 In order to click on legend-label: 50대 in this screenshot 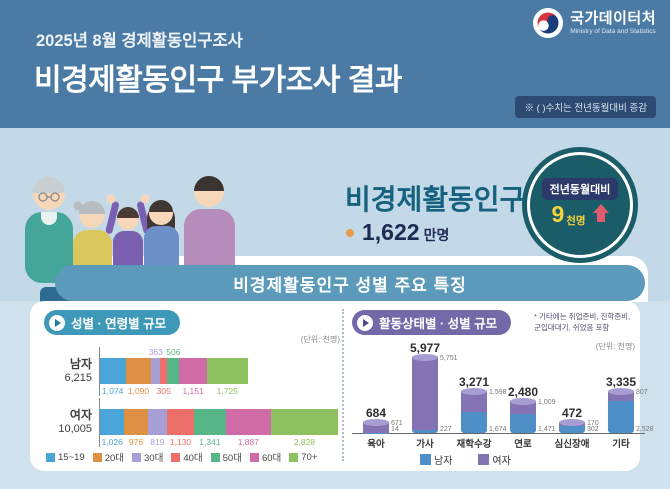, I will do `click(232, 458)`.